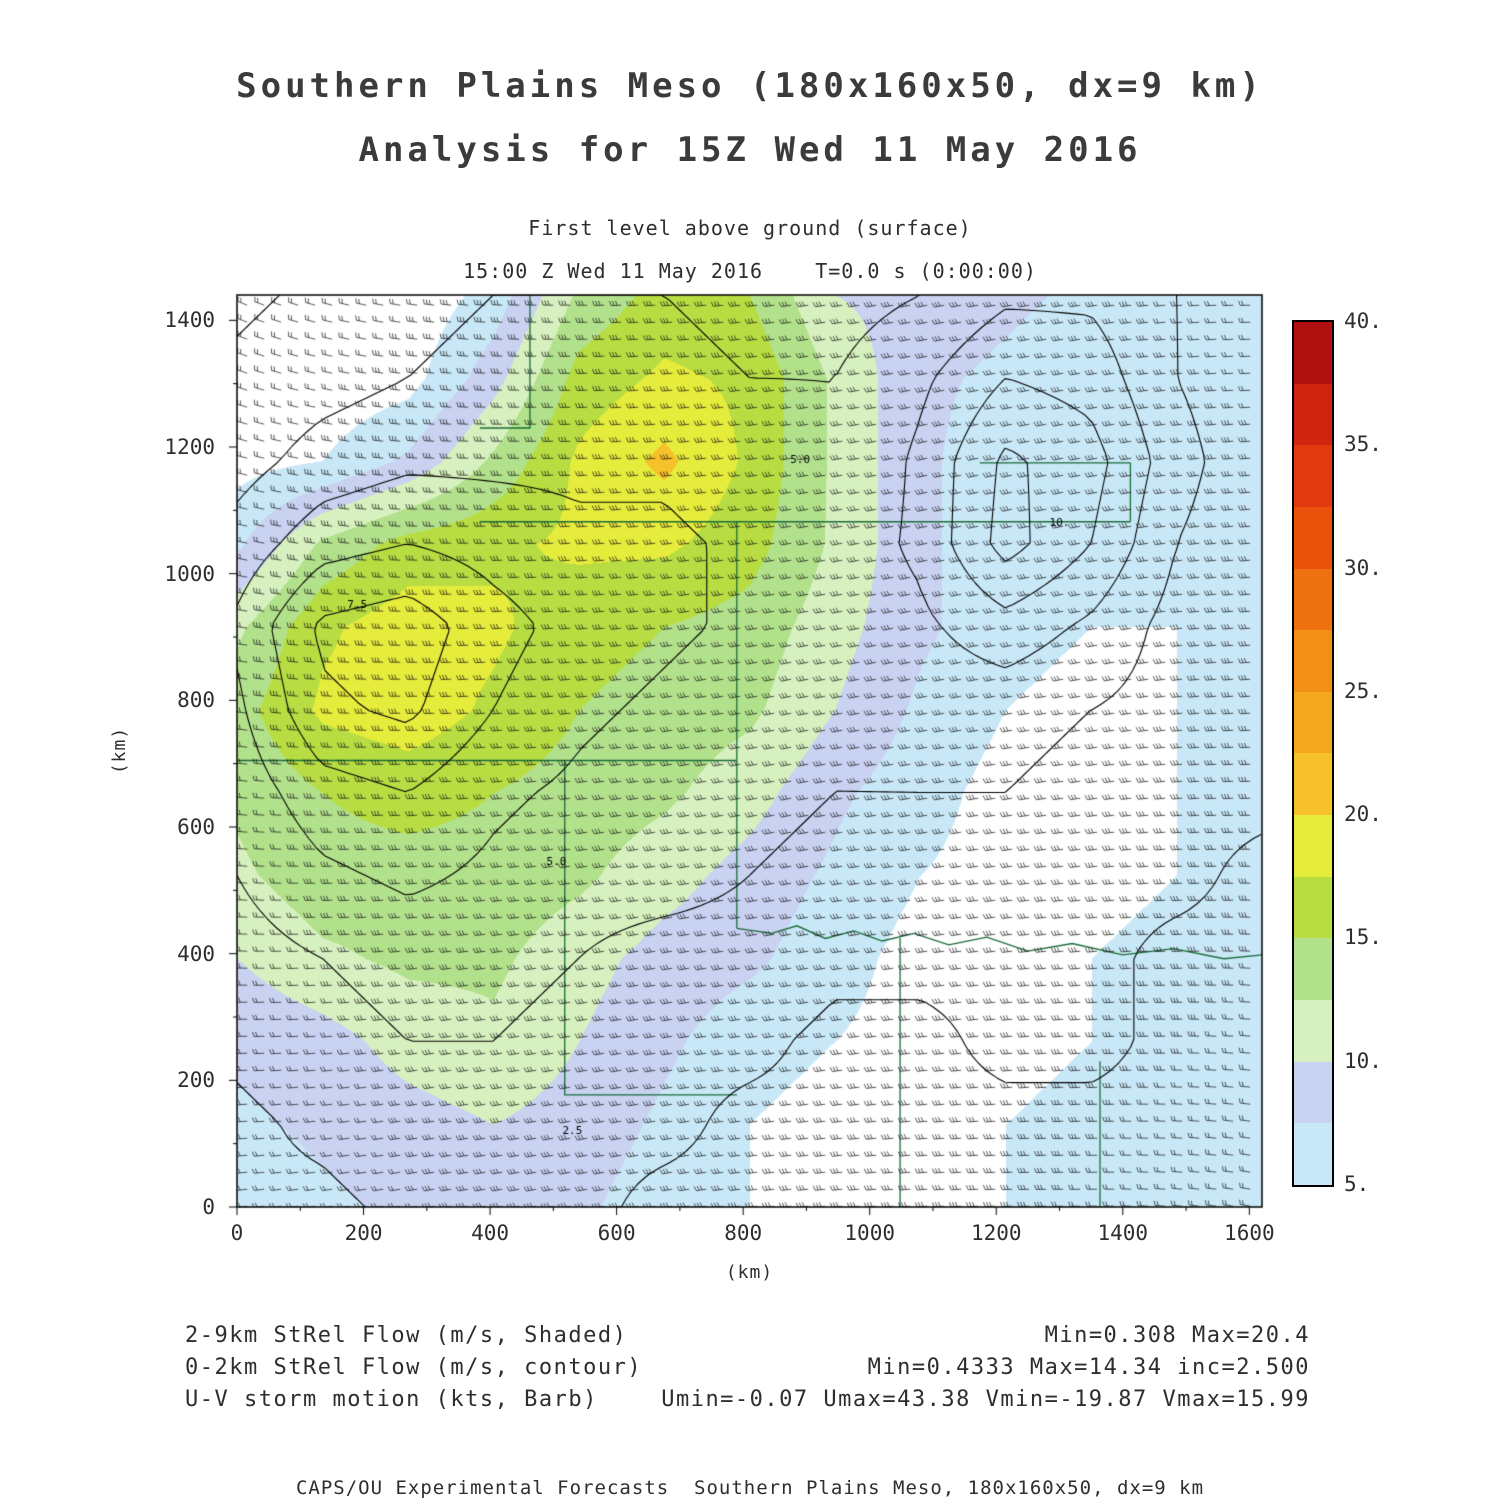 This screenshot has height=1500, width=1500. Describe the element at coordinates (869, 1233) in the screenshot. I see `x-tick-label: 1000` at that location.